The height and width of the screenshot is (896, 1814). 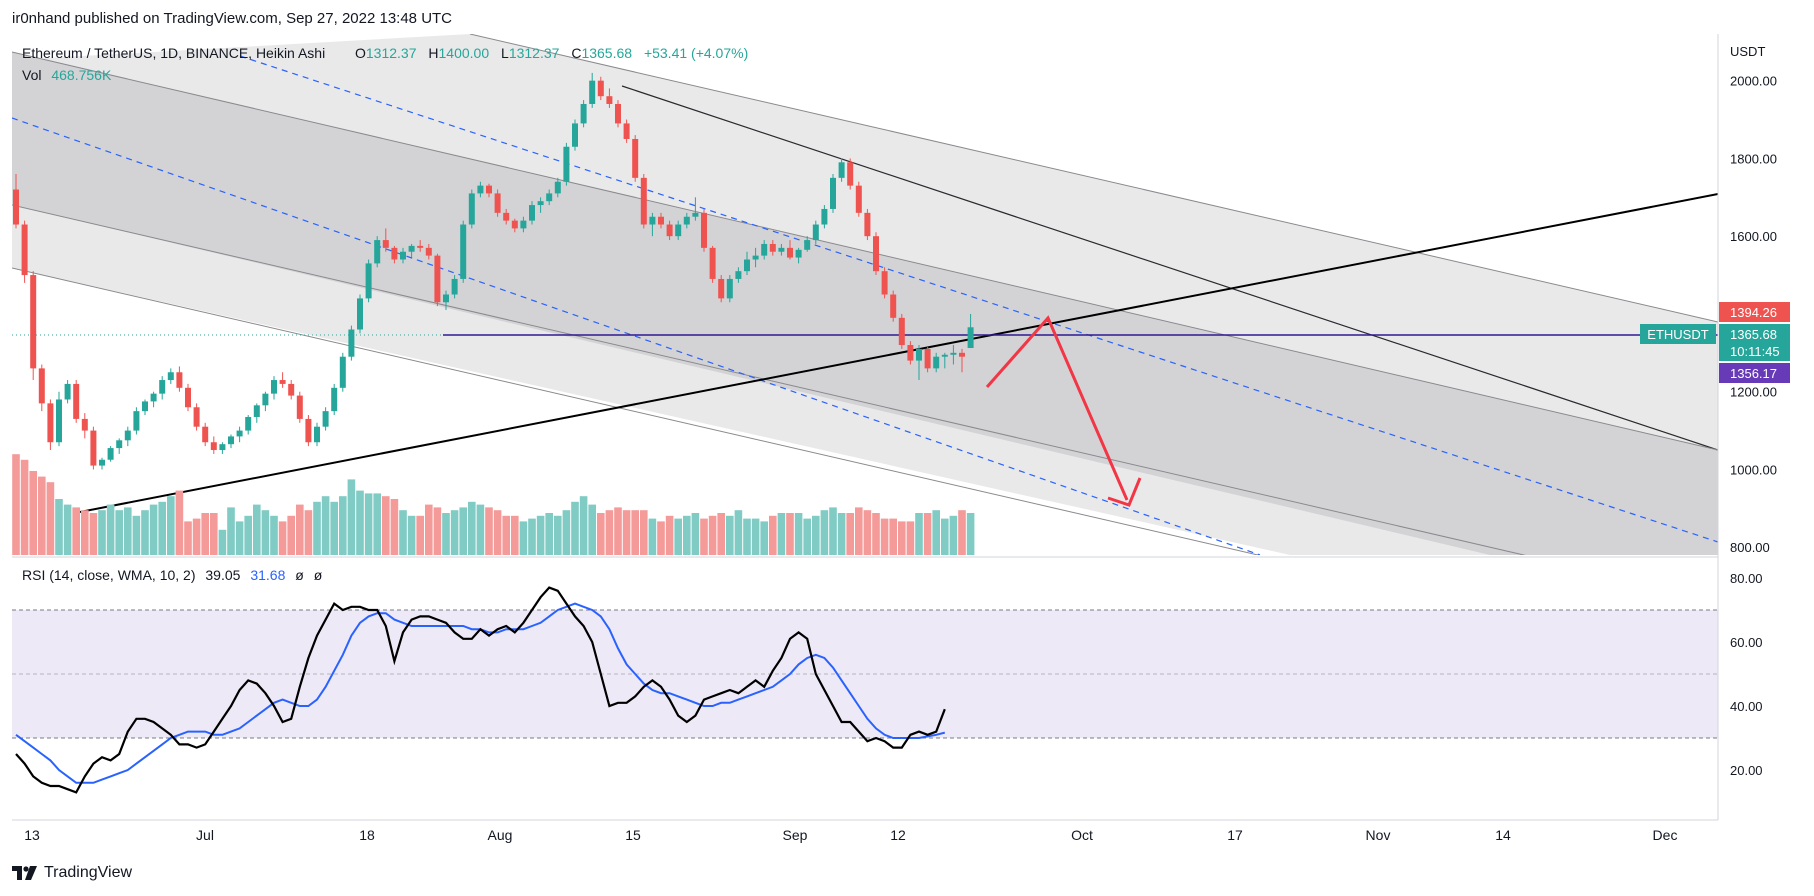 I want to click on last-price-tag: 1365.68, so click(x=1753, y=334).